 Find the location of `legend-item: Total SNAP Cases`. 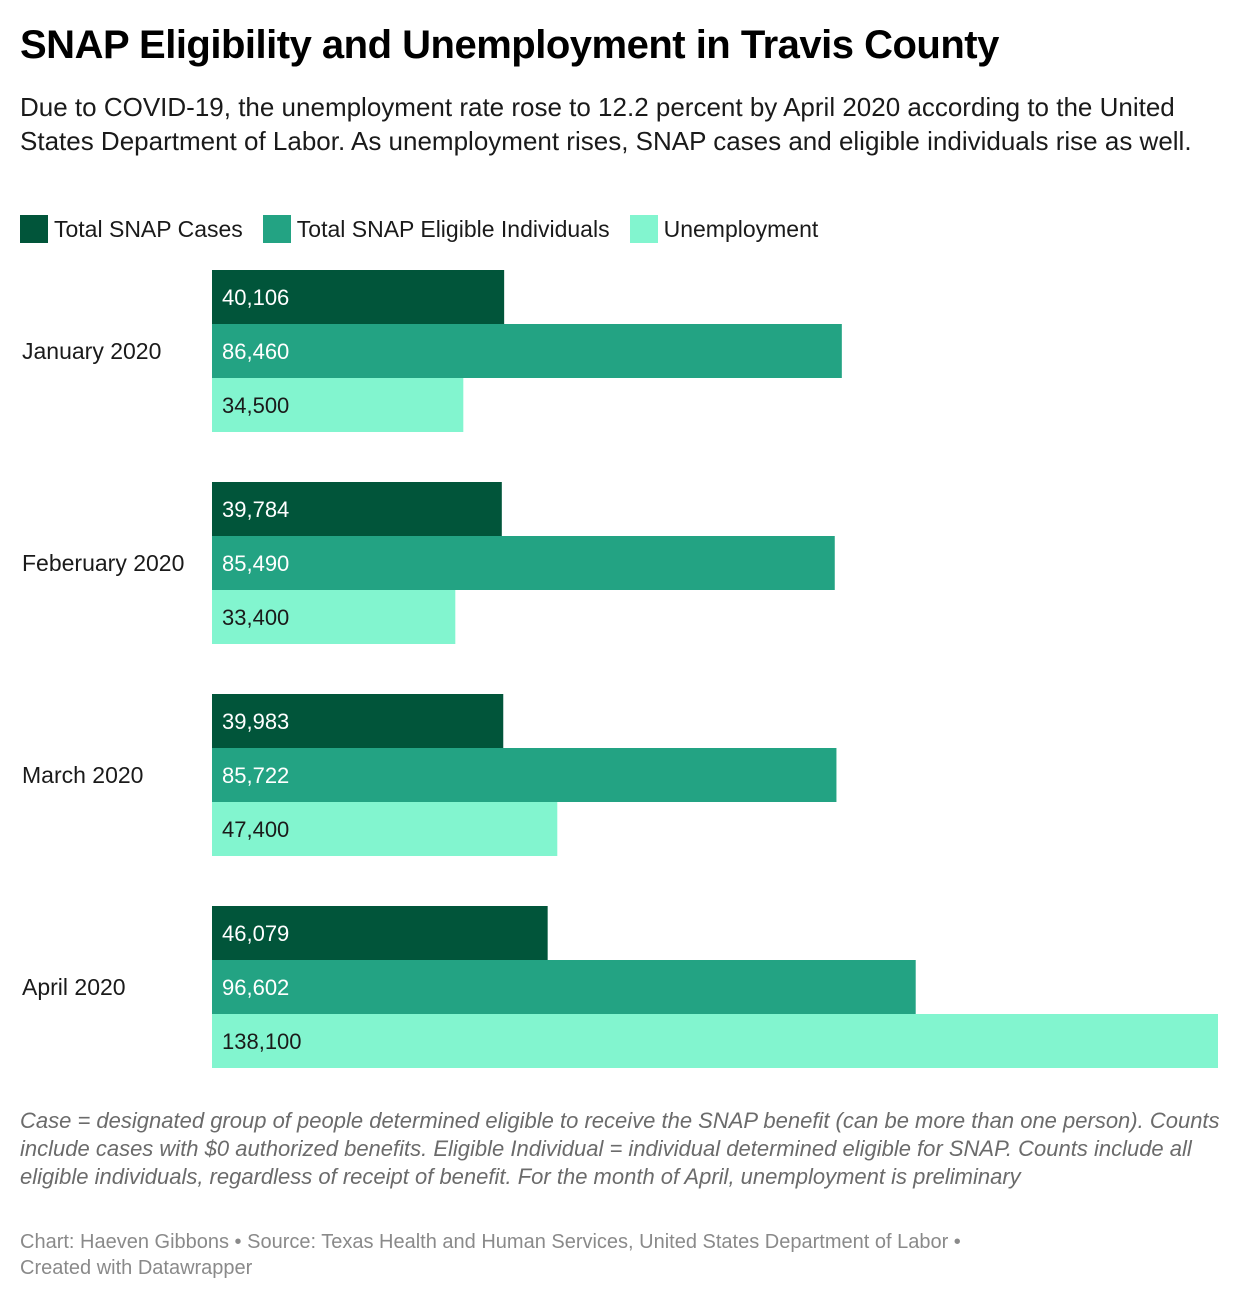

legend-item: Total SNAP Cases is located at coordinates (131, 229).